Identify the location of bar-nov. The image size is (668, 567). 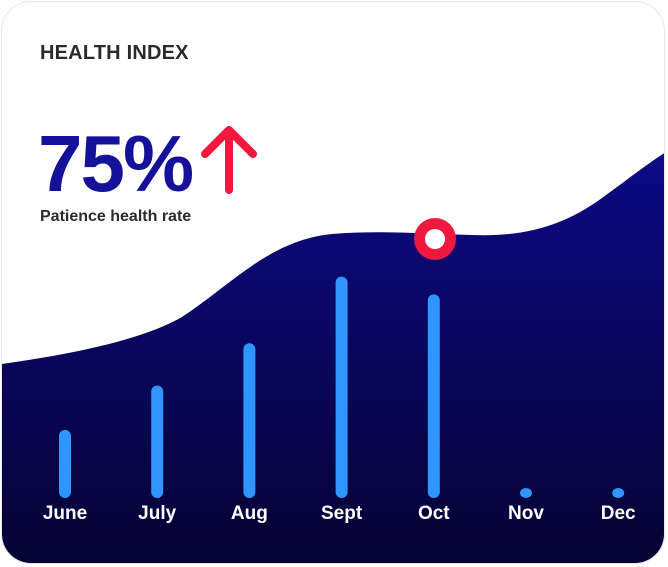
(526, 493).